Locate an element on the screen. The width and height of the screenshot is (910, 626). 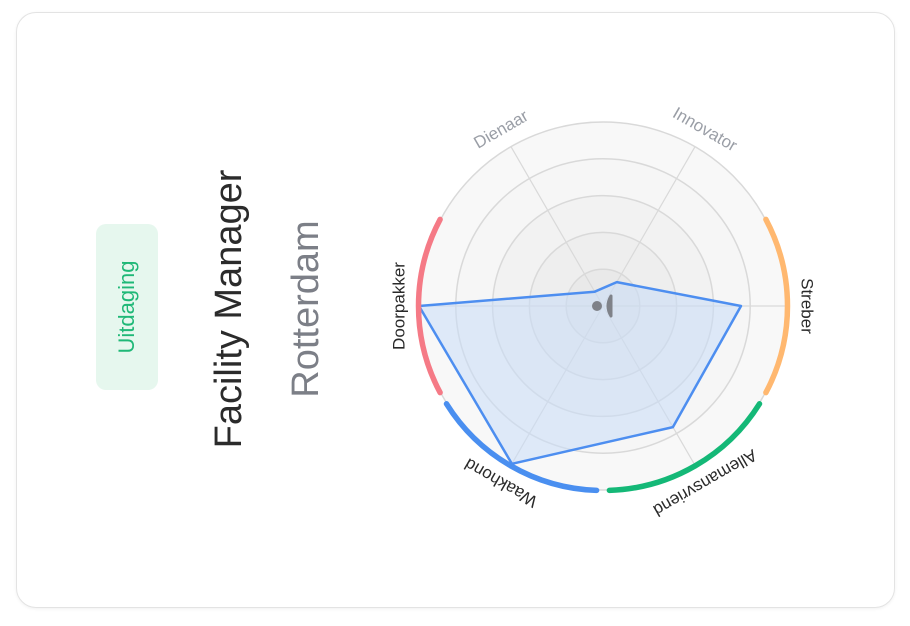
axis-label-doorpakker: Doorpakker is located at coordinates (399, 306).